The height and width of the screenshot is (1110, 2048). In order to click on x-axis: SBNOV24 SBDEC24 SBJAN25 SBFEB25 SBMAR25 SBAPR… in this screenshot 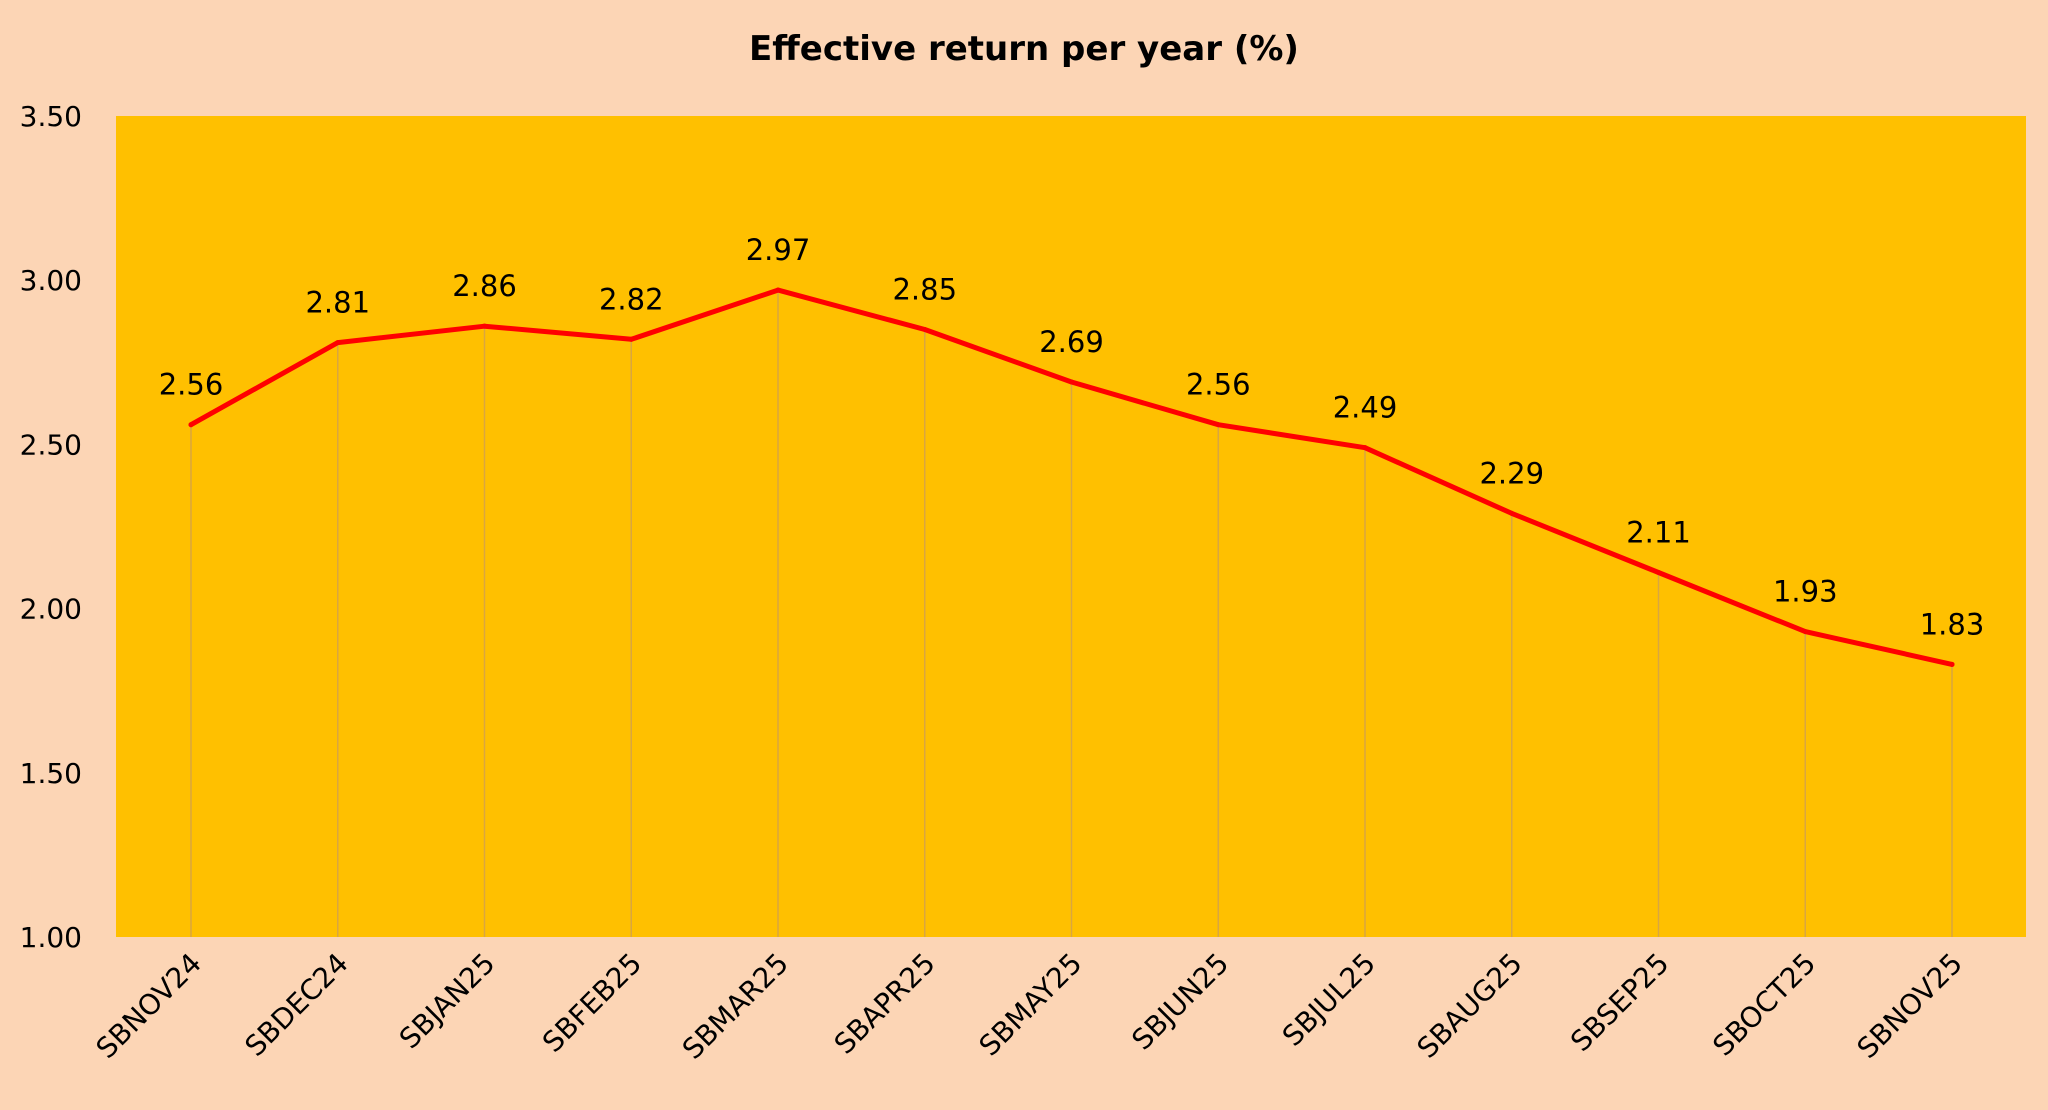, I will do `click(1029, 1006)`.